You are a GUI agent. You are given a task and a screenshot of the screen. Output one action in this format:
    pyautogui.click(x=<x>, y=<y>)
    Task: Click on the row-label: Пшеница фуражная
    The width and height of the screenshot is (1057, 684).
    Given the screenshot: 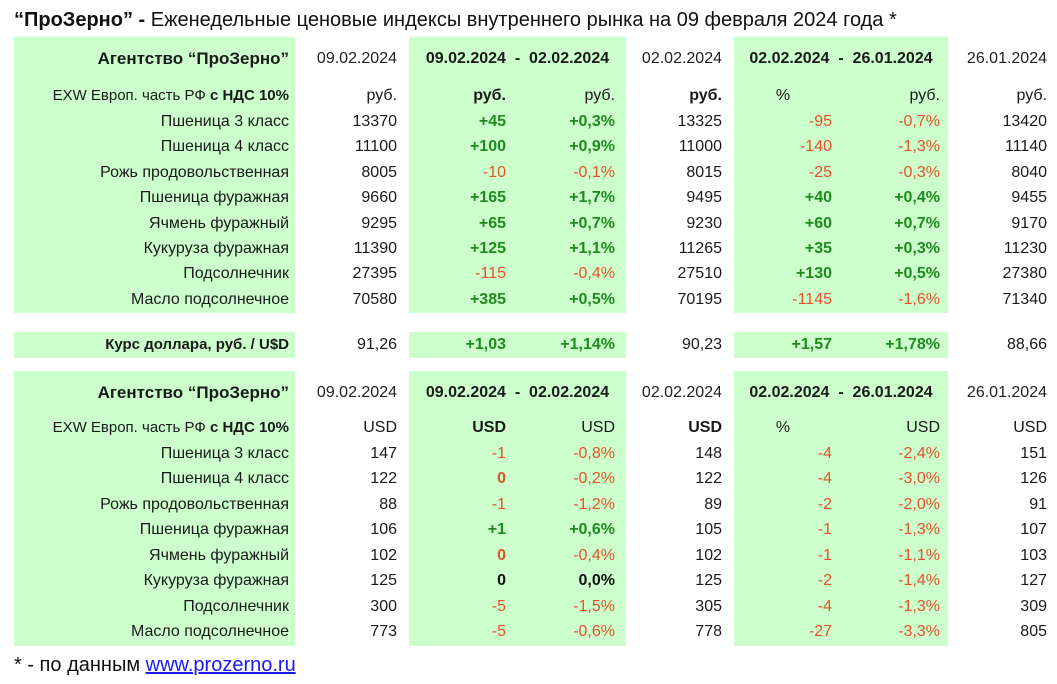 What is the action you would take?
    pyautogui.click(x=214, y=197)
    